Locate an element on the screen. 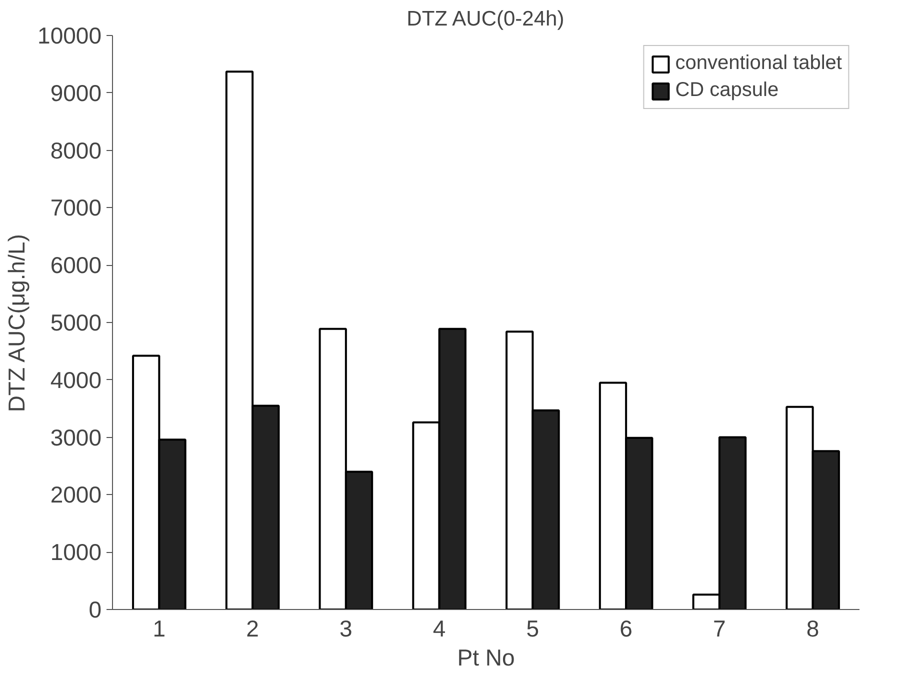 The width and height of the screenshot is (904, 673). x-tick-label: 2 is located at coordinates (252, 629).